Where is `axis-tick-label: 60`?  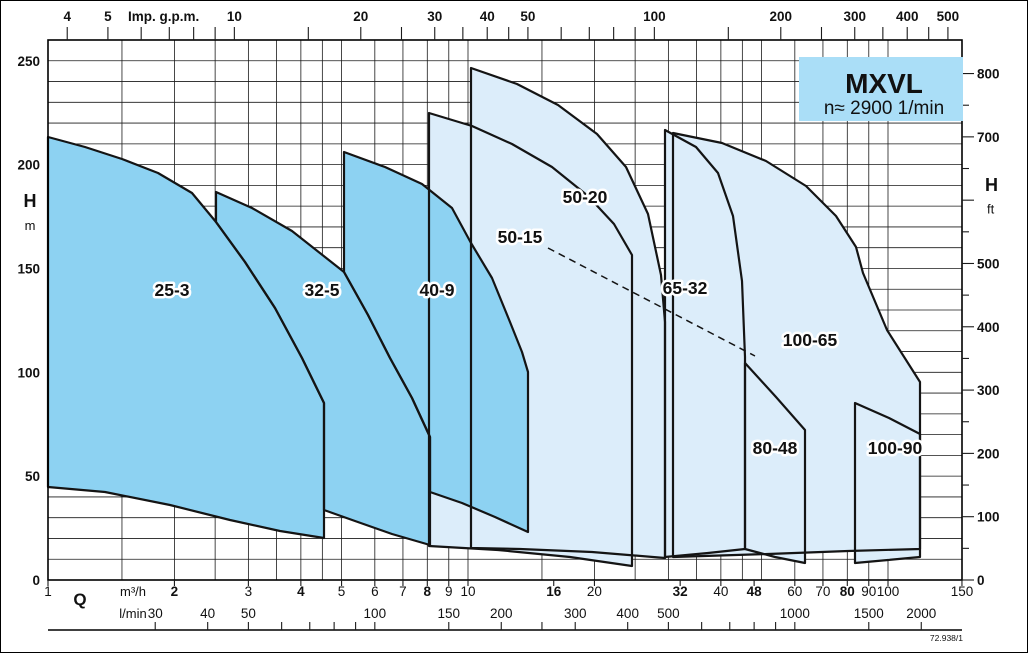 axis-tick-label: 60 is located at coordinates (794, 591).